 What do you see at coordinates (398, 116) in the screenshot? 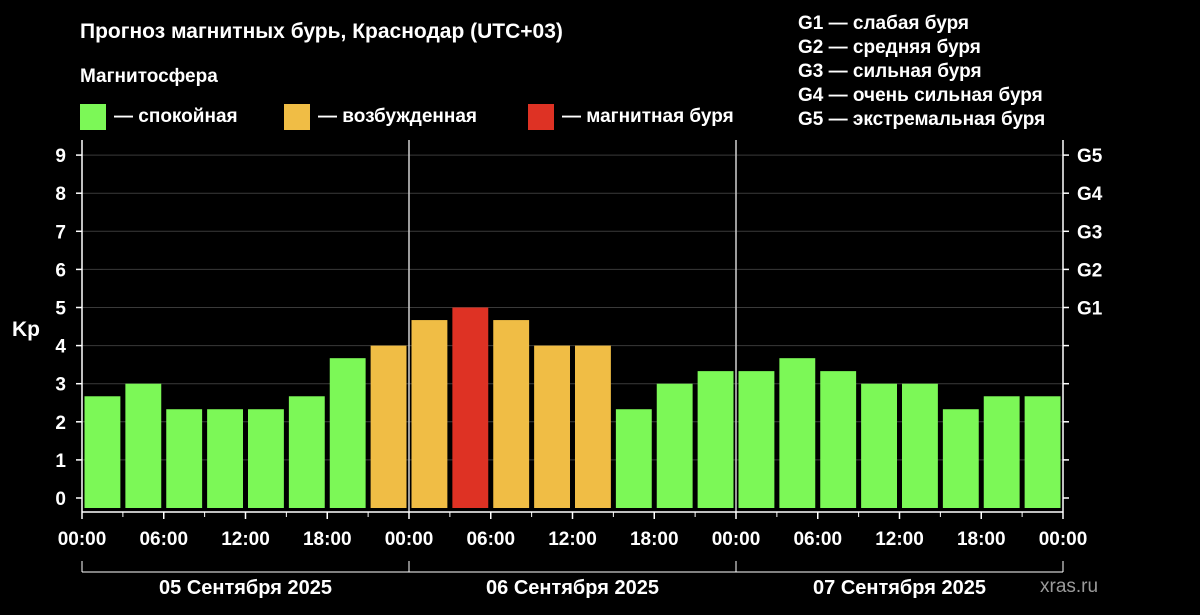
I see `legend-active-label: — возбужденная` at bounding box center [398, 116].